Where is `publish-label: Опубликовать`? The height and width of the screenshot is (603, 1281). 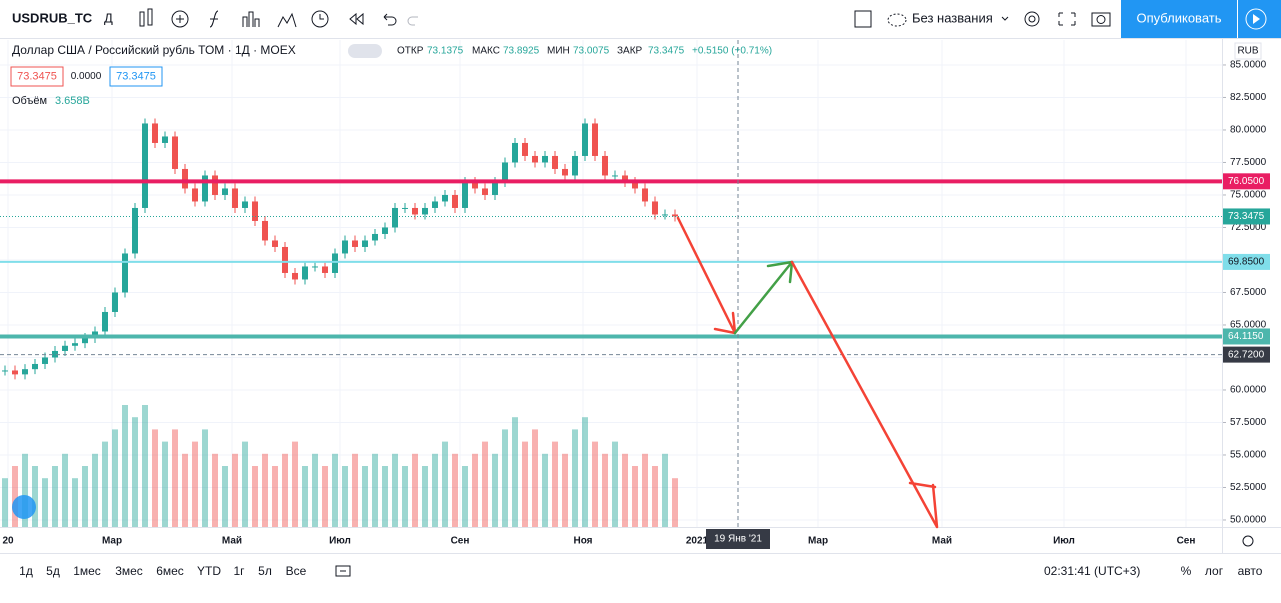 publish-label: Опубликовать is located at coordinates (1178, 17).